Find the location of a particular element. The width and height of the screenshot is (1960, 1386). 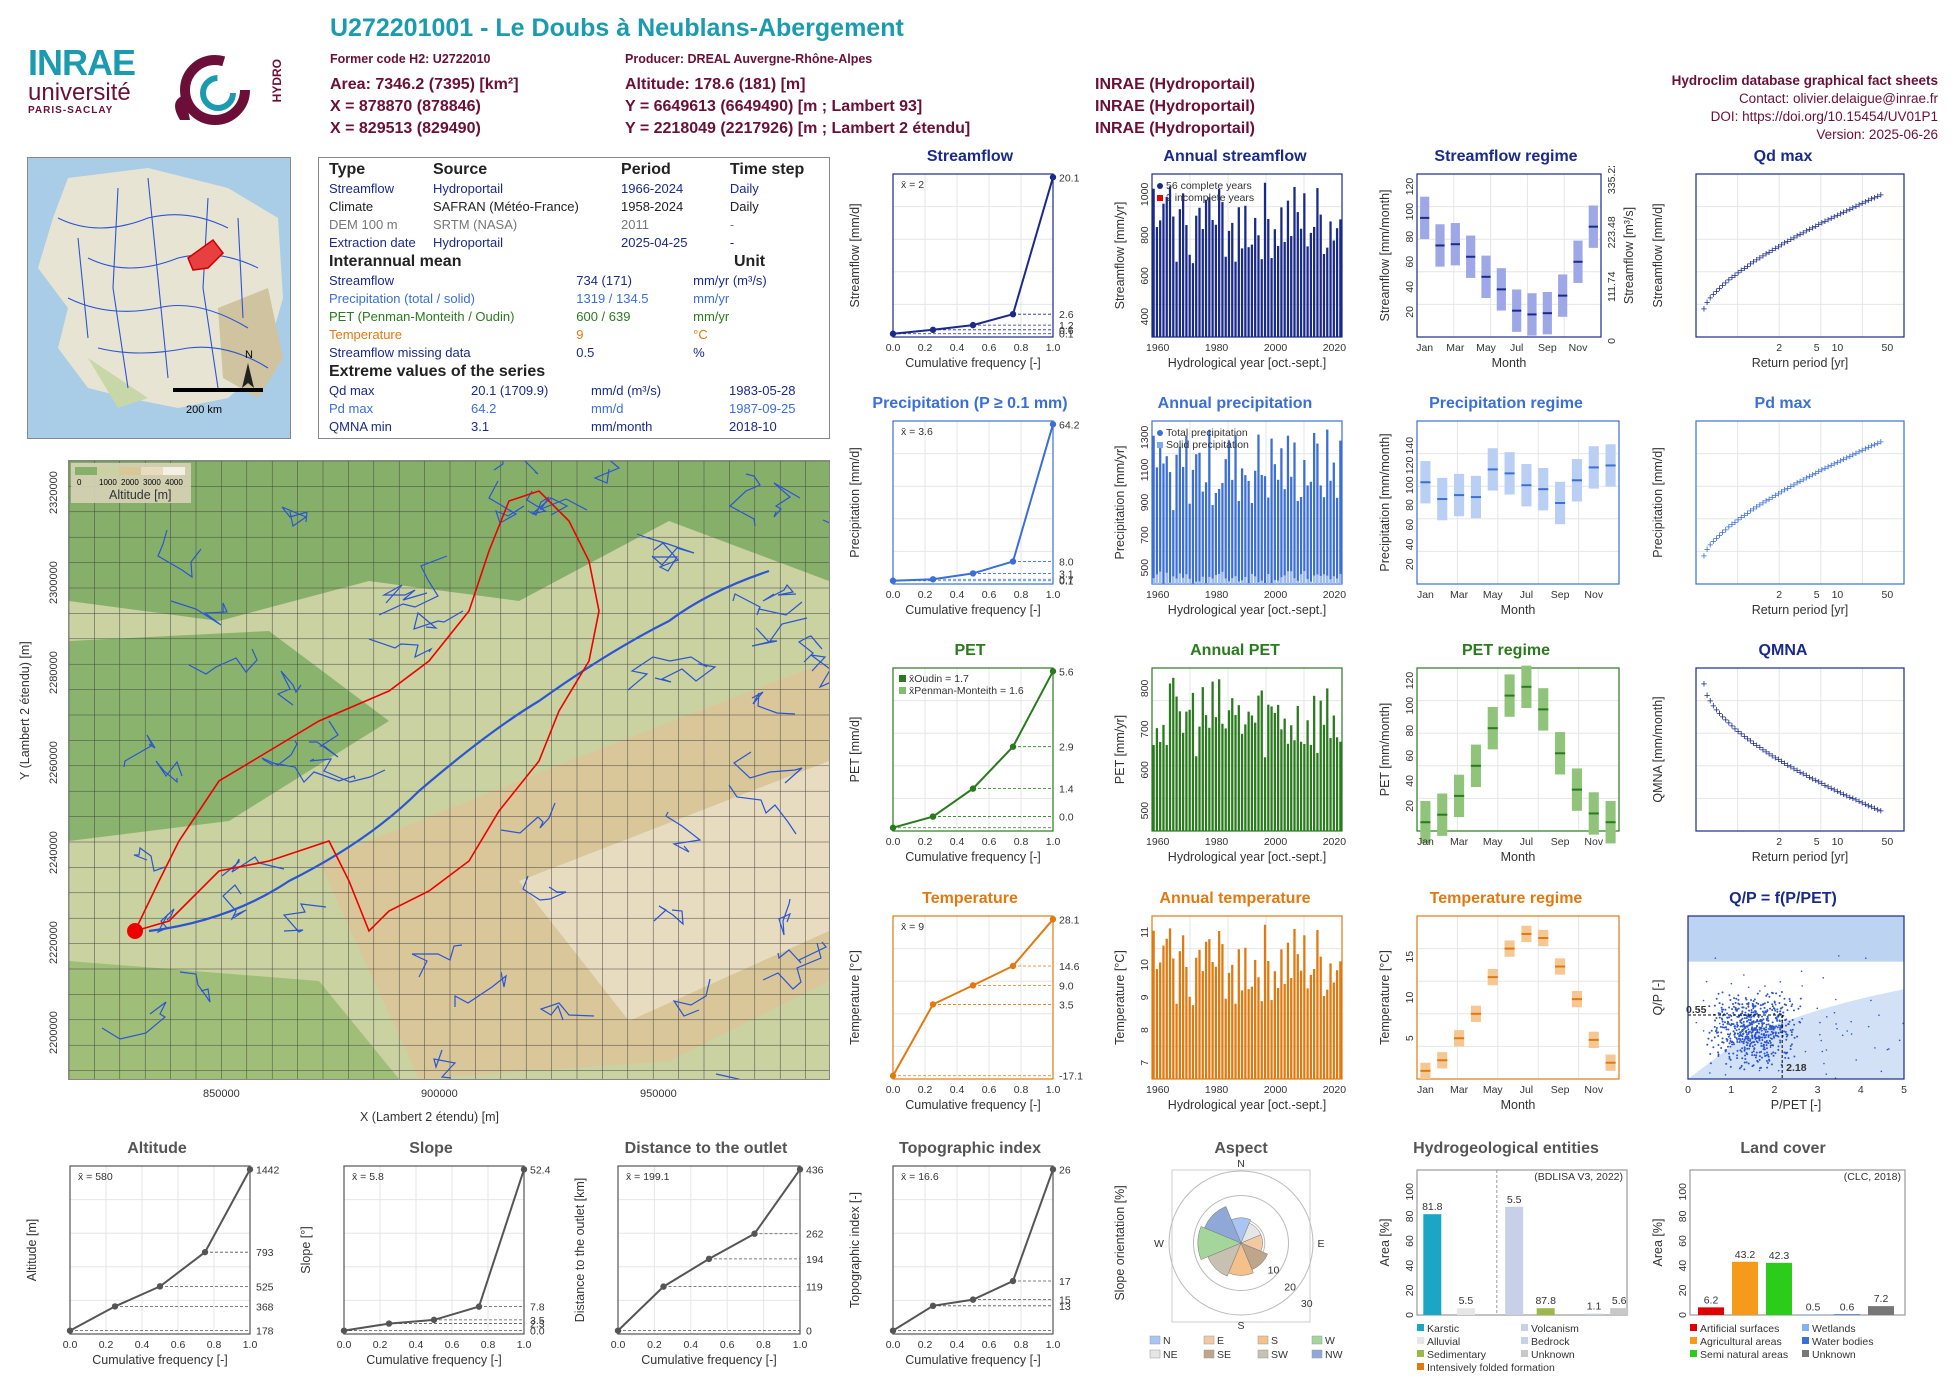

hydro-logo-text: HYDRO is located at coordinates (277, 81).